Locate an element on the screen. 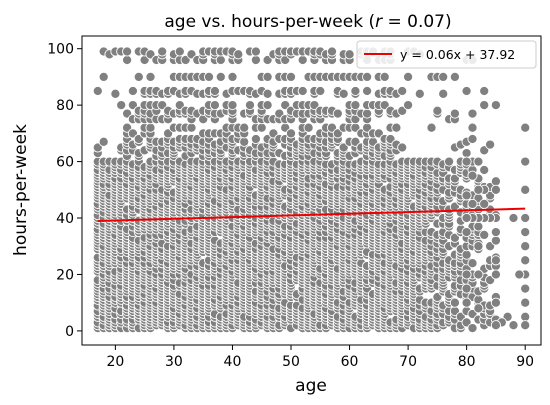 This screenshot has height=405, width=550. y-axis-ticks: 0 20 40 60 80 100 is located at coordinates (64, 191).